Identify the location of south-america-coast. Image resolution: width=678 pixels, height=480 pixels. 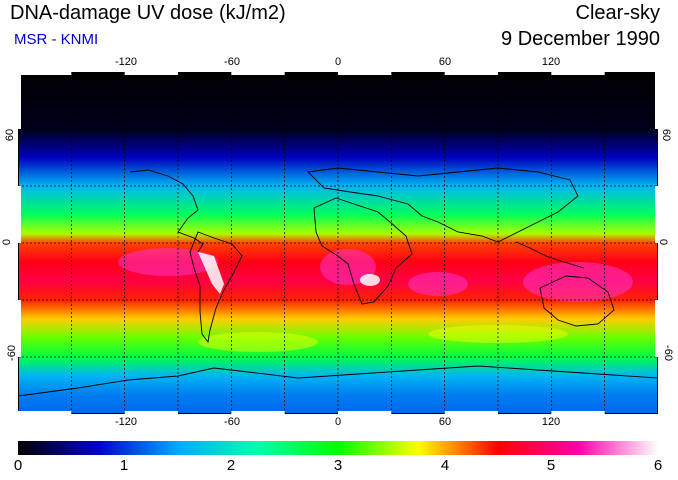
(216, 287).